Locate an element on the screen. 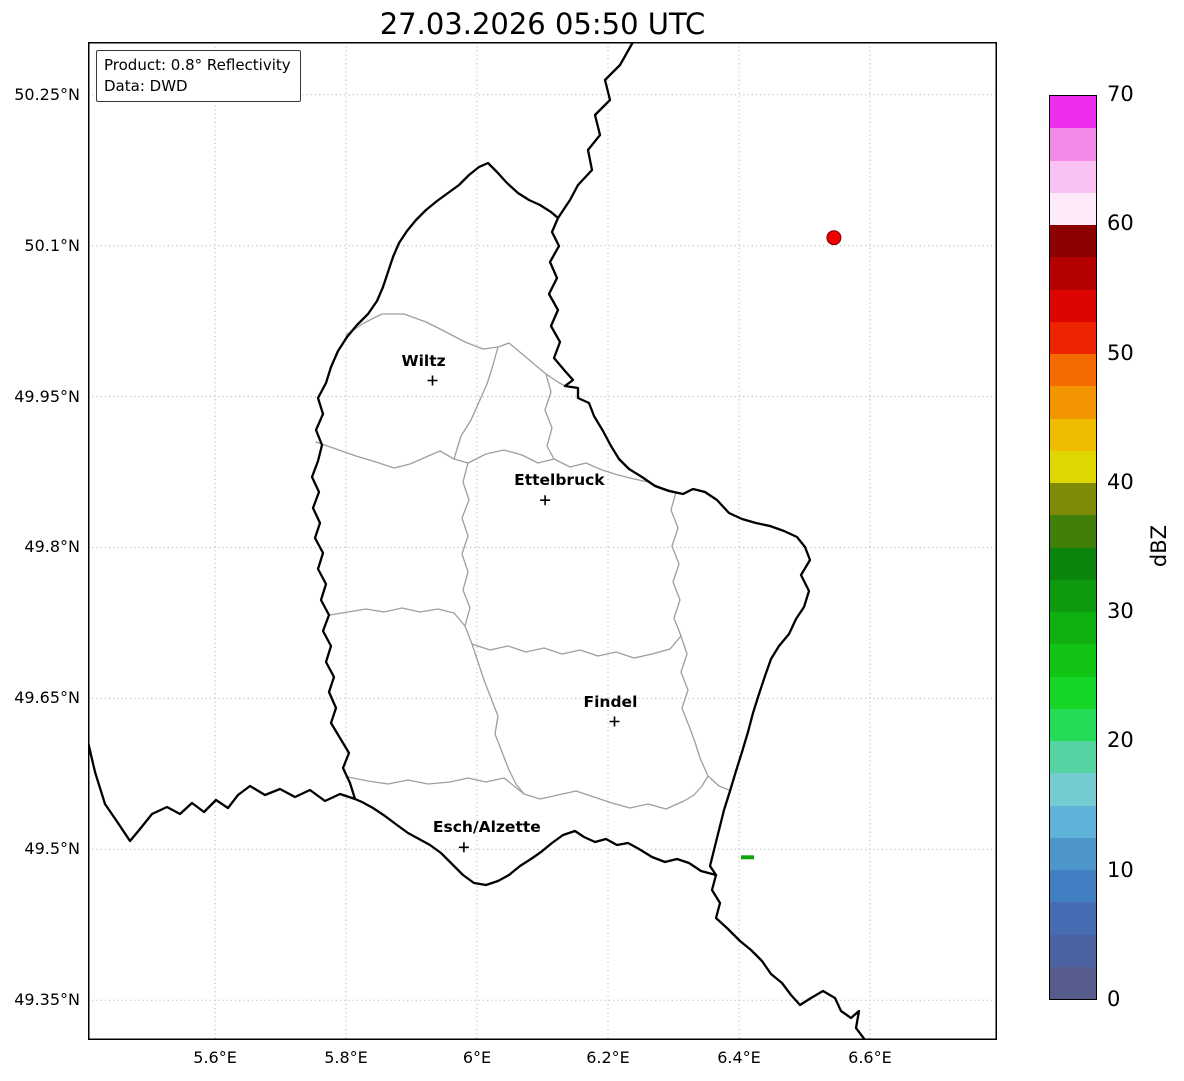 Image resolution: width=1184 pixels, height=1081 pixels. colorbar-tick-label: 0 is located at coordinates (1114, 999).